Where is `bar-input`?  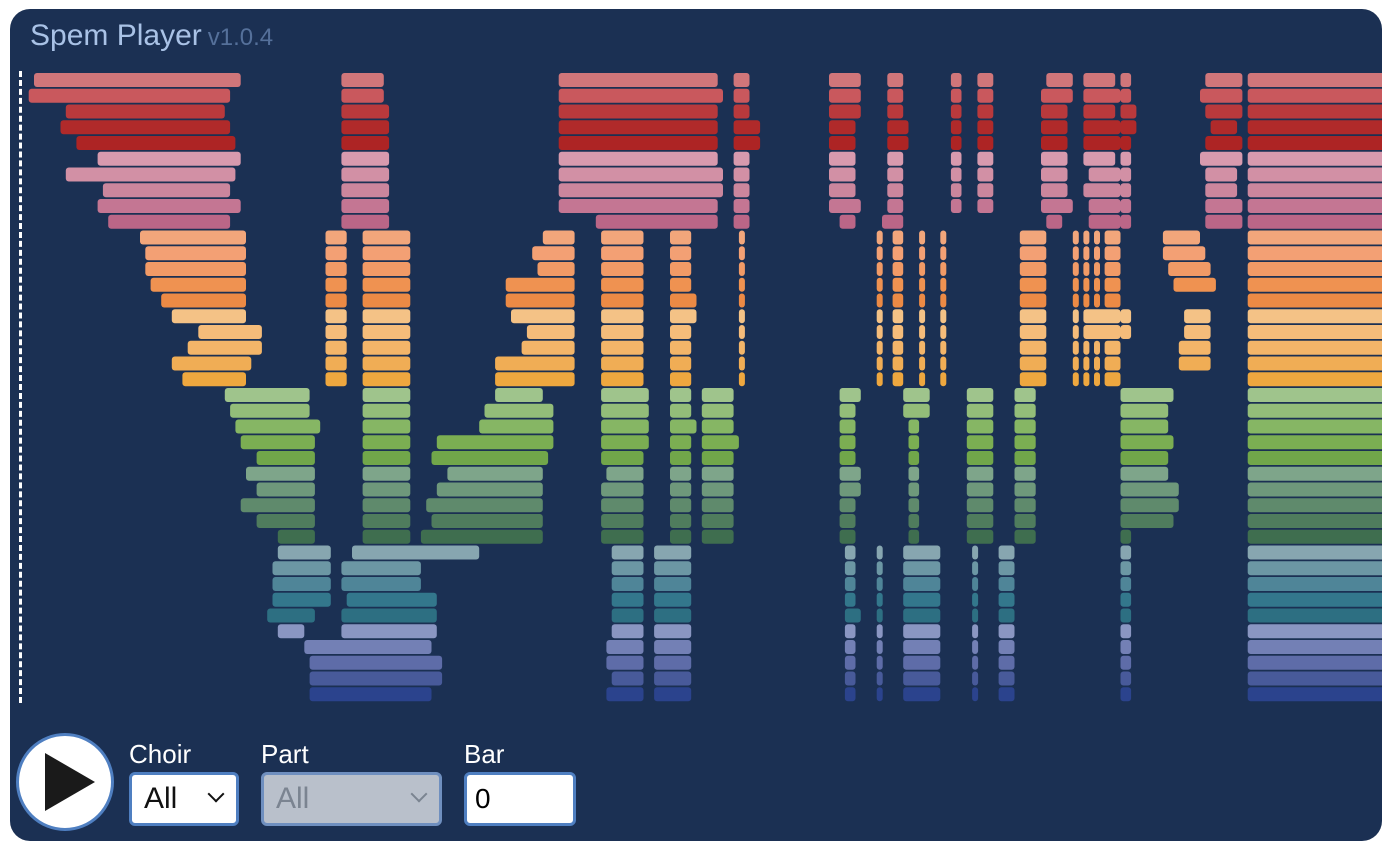 bar-input is located at coordinates (520, 799).